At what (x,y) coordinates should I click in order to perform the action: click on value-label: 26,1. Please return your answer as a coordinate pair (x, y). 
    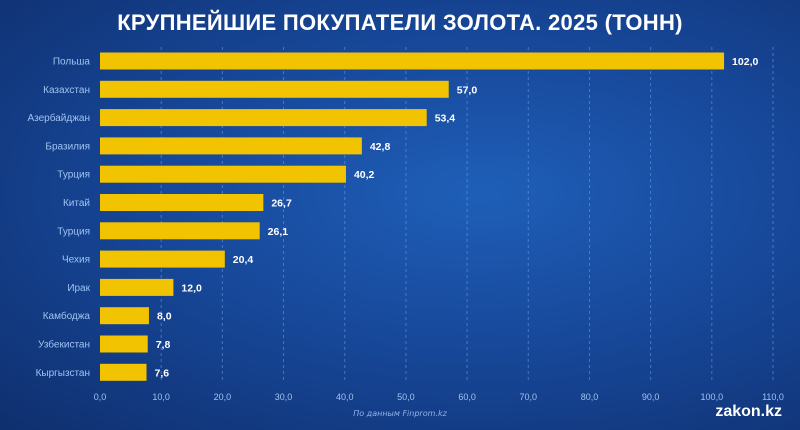
    Looking at the image, I should click on (278, 232).